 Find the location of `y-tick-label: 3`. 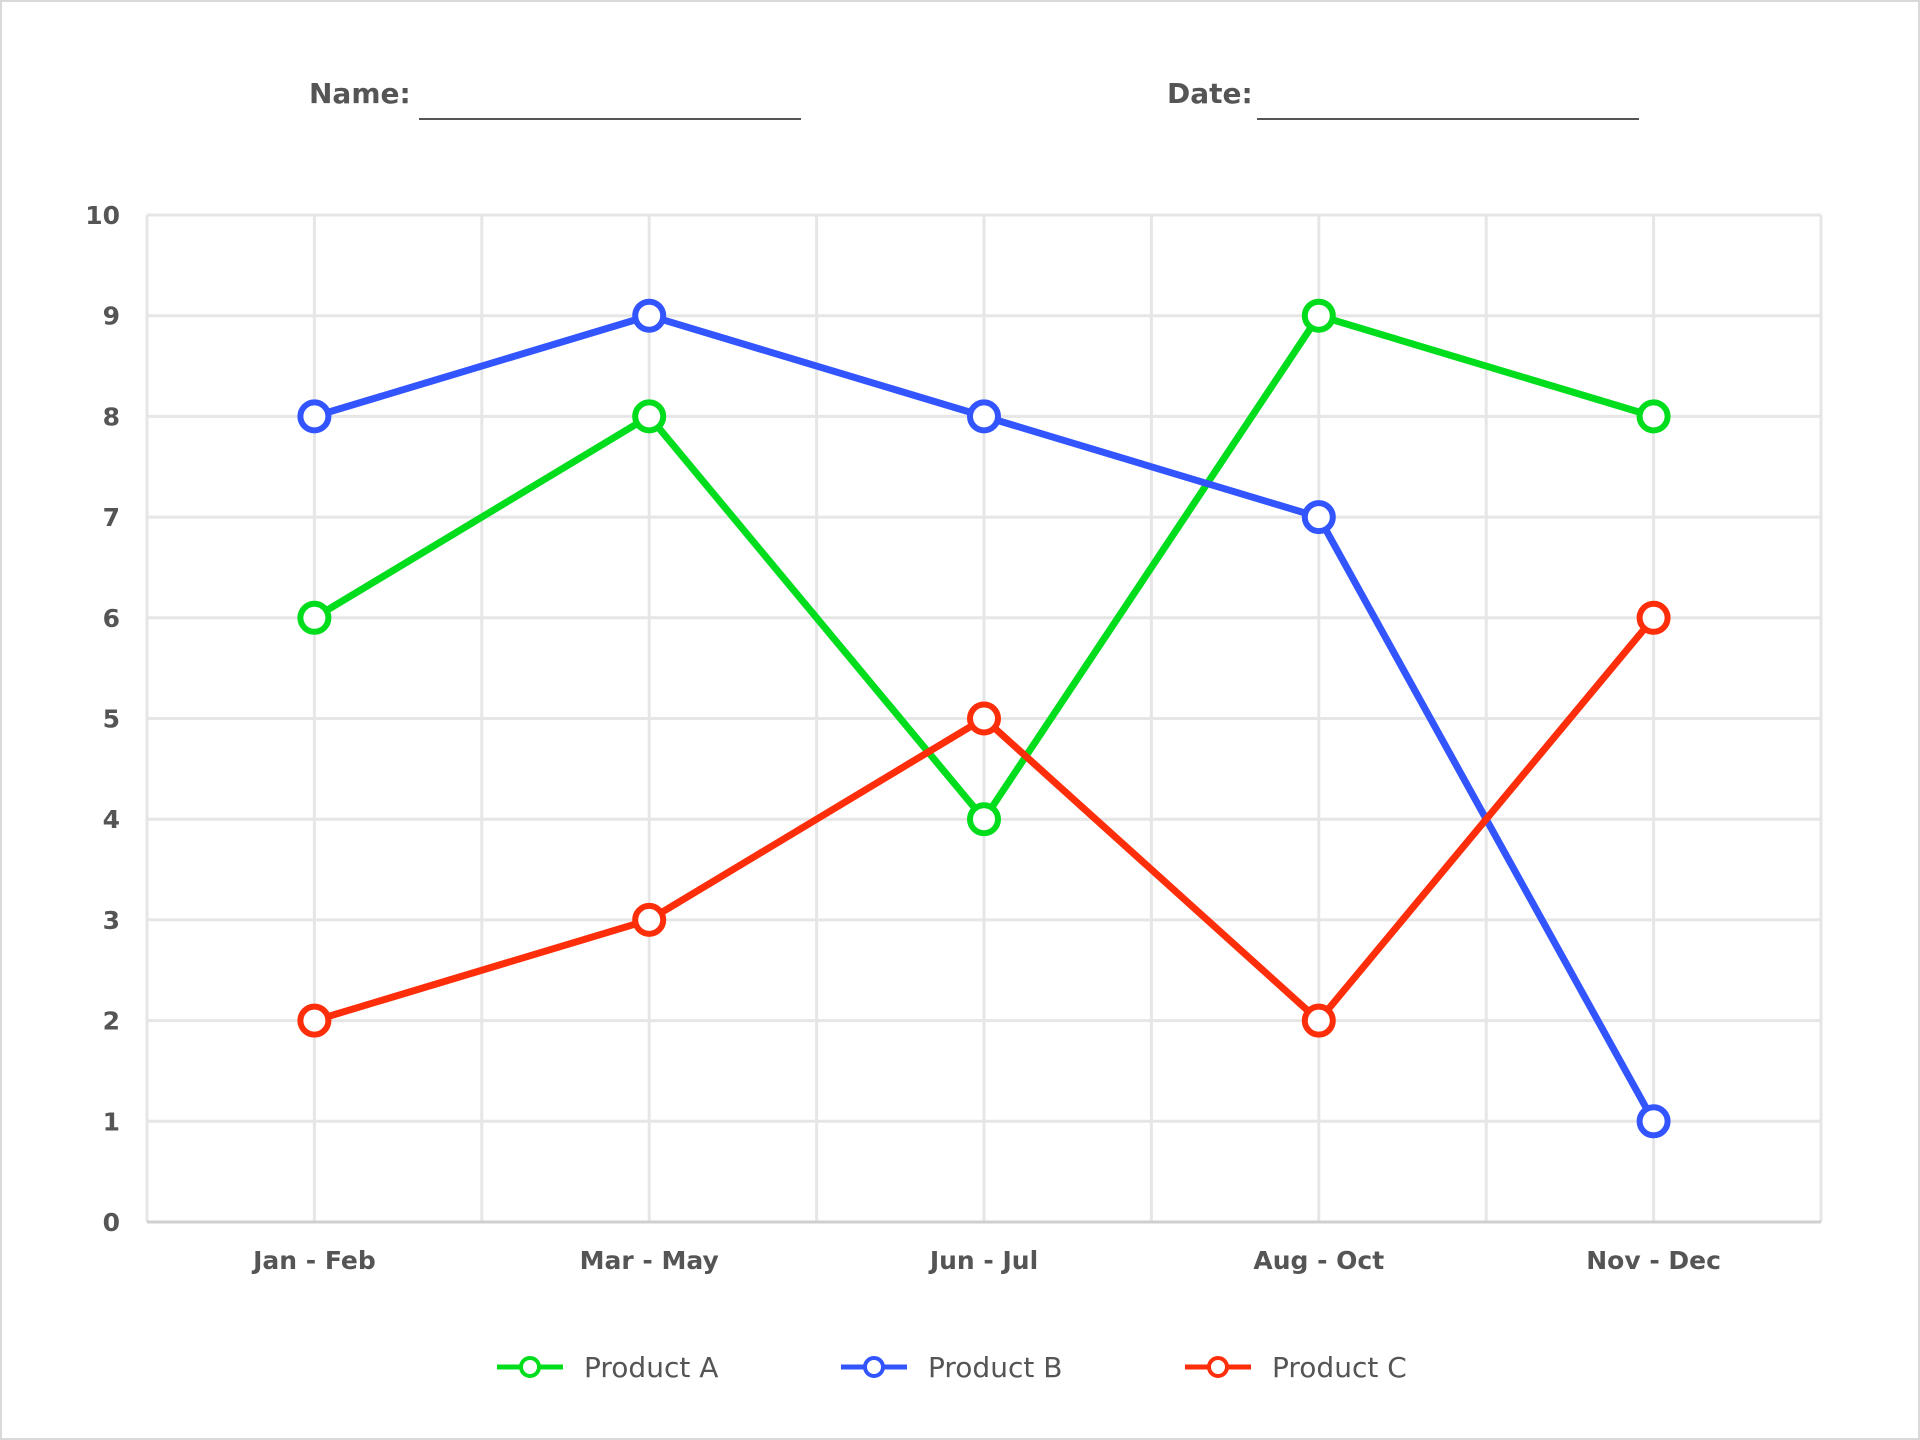

y-tick-label: 3 is located at coordinates (111, 920).